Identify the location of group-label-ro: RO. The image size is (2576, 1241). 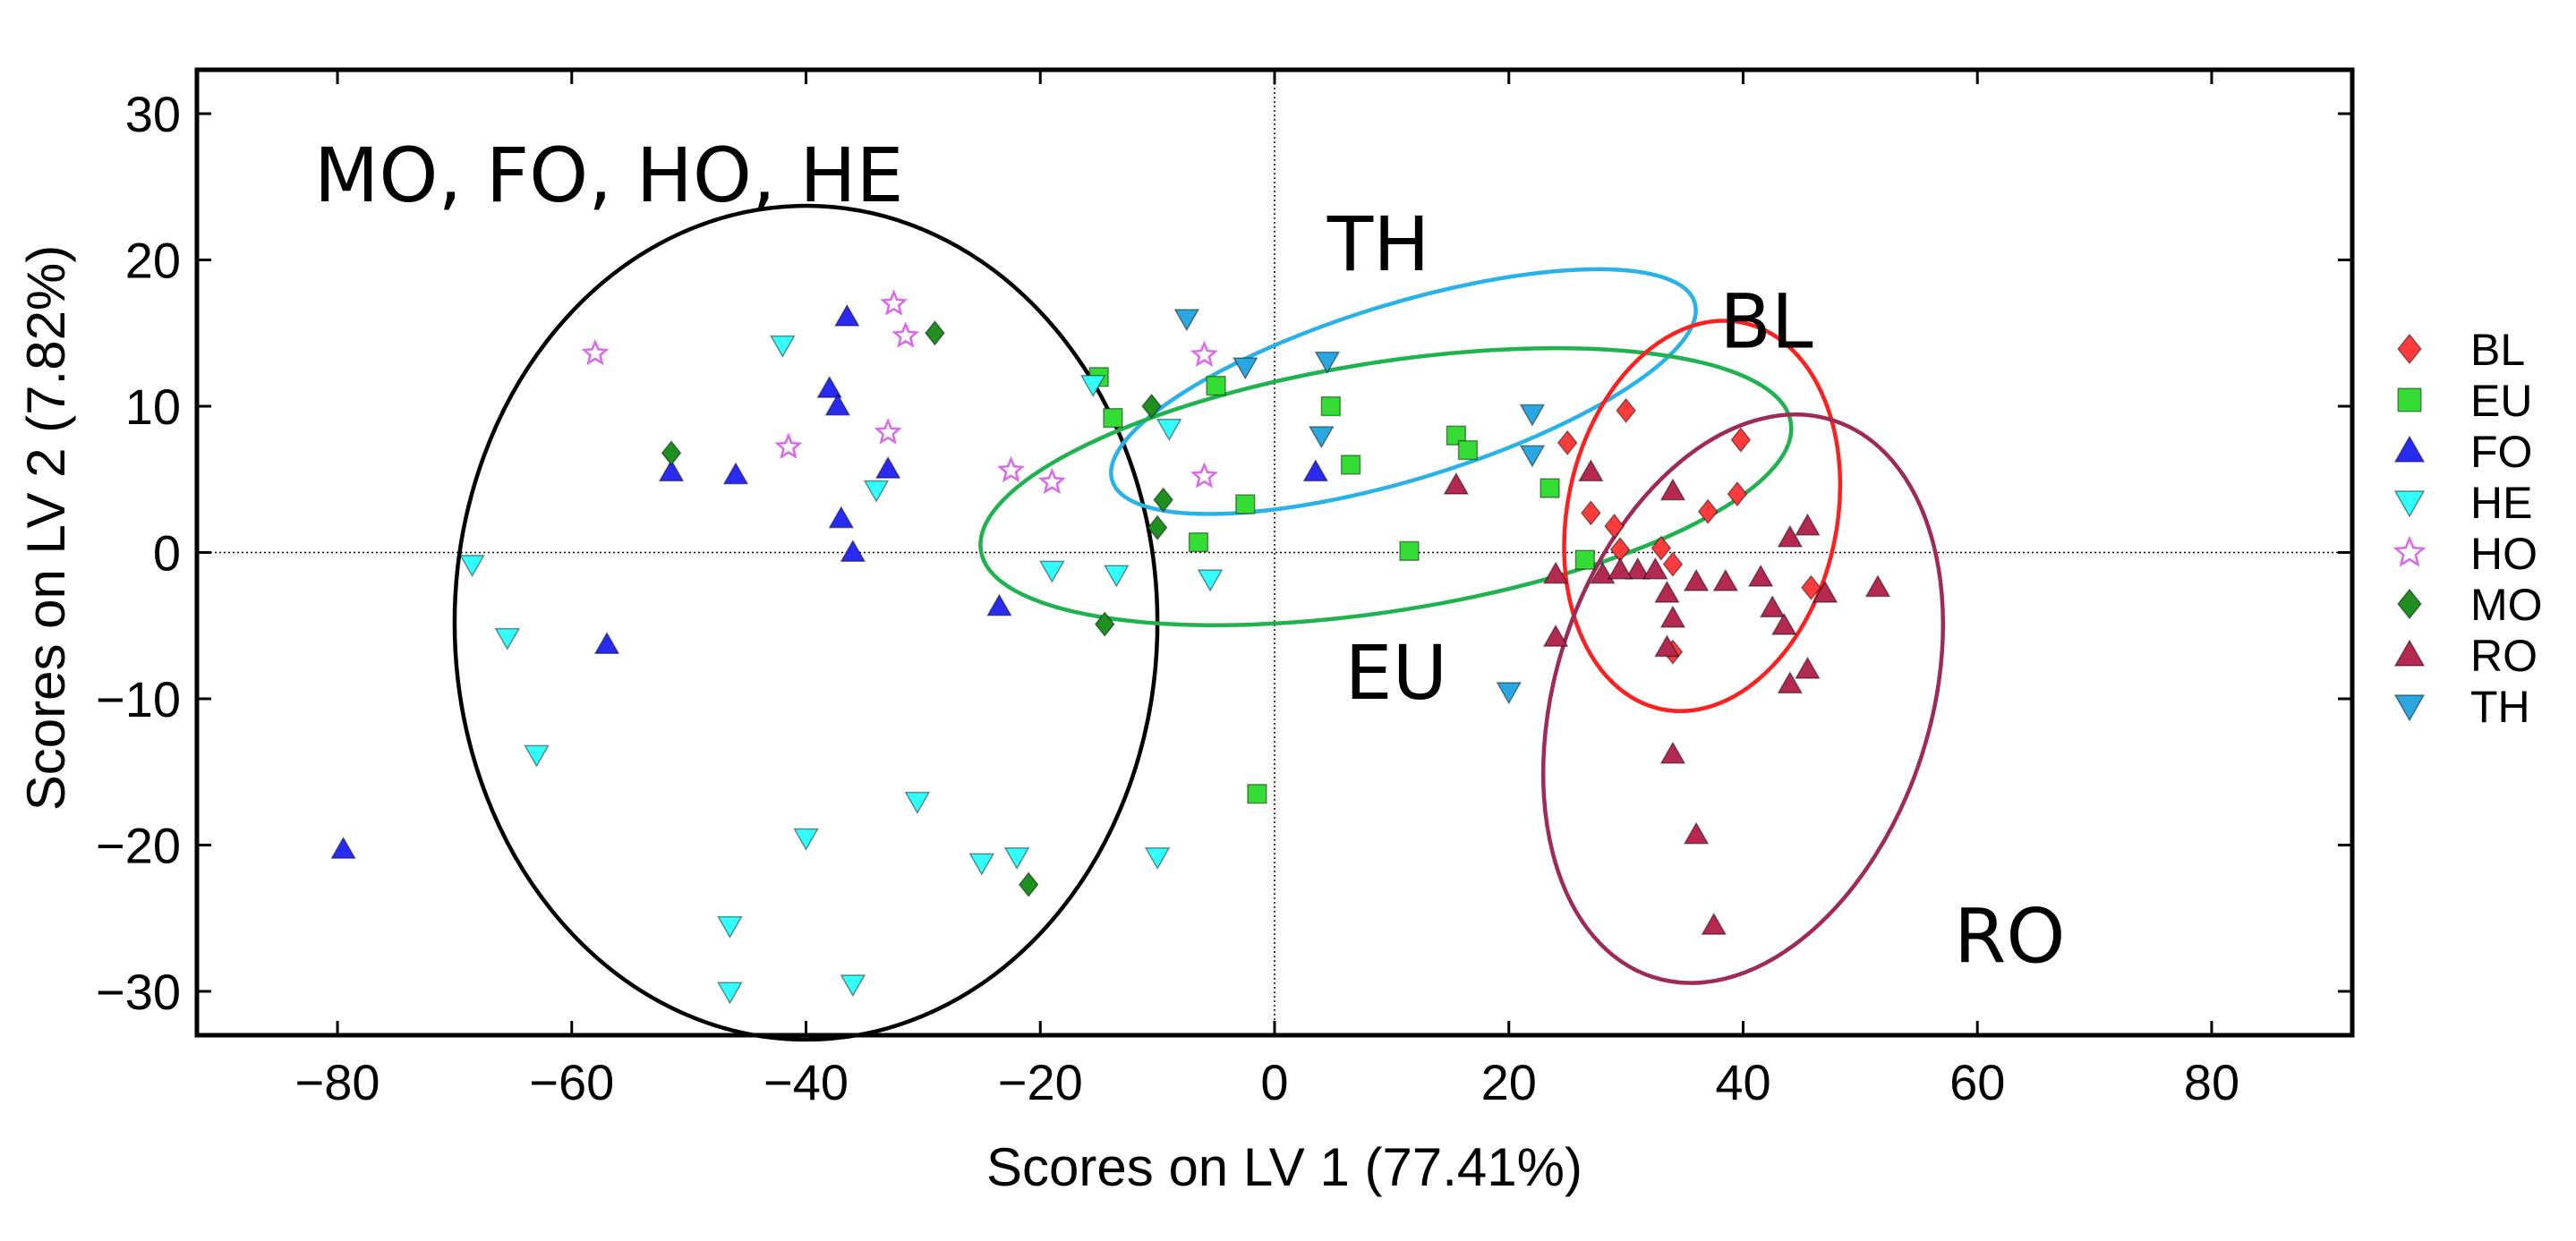
(2009, 936).